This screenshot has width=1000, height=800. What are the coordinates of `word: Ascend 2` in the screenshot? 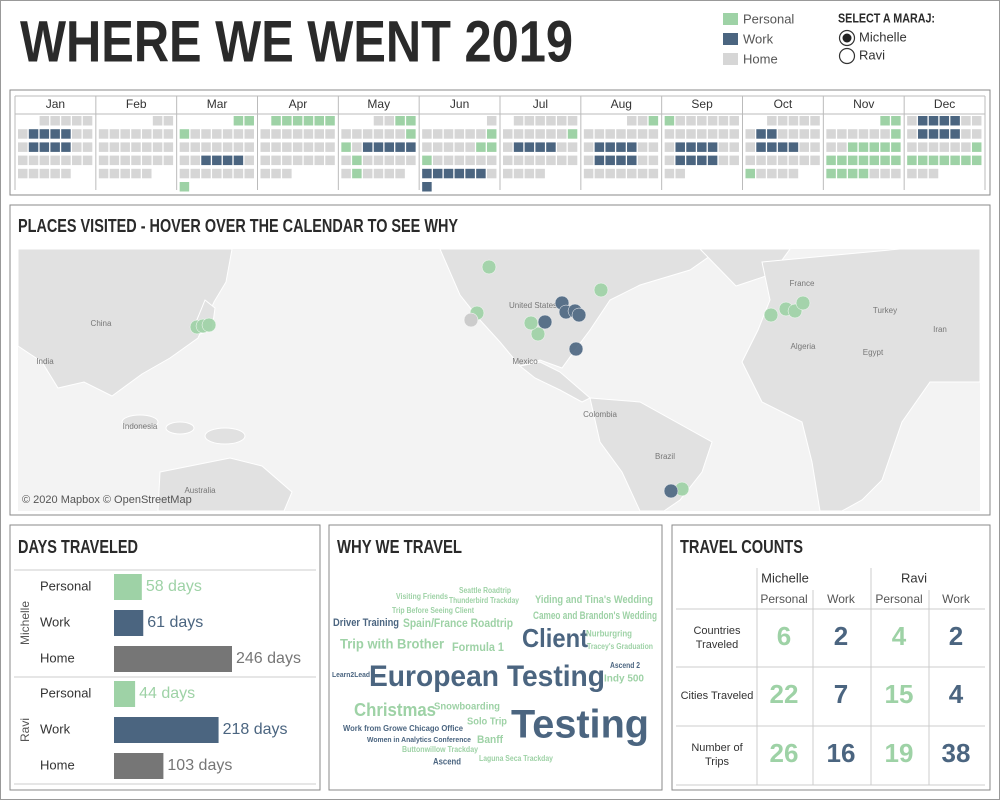 It's located at (625, 665).